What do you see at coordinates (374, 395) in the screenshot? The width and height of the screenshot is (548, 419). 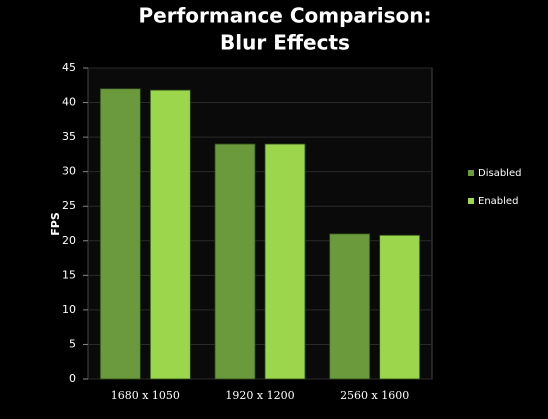 I see `x-tick-label: 2560 x 1600` at bounding box center [374, 395].